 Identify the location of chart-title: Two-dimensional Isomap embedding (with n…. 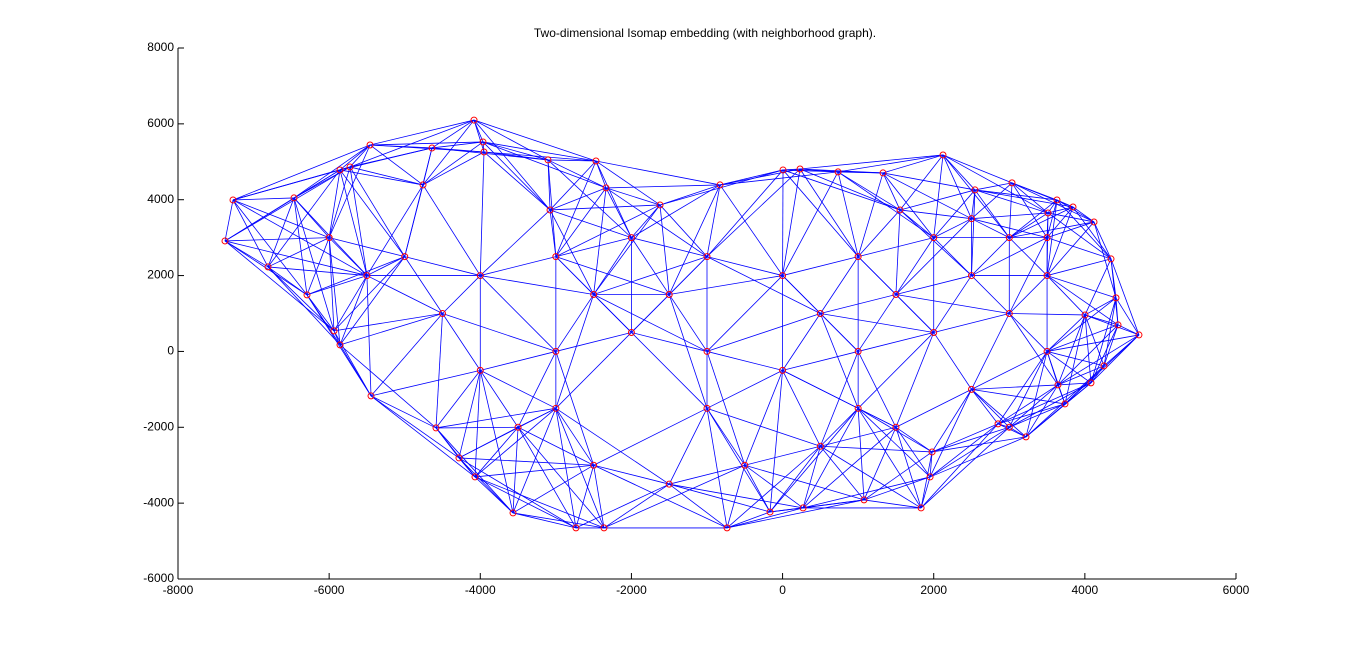
(705, 33).